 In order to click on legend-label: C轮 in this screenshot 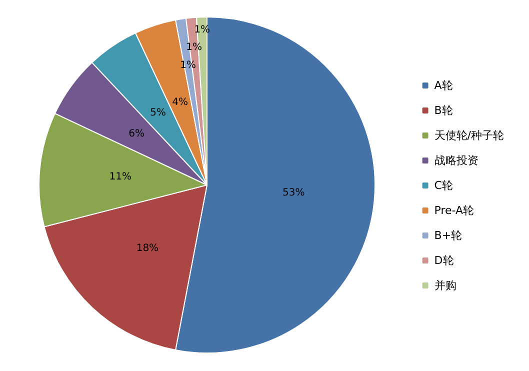, I will do `click(443, 185)`.